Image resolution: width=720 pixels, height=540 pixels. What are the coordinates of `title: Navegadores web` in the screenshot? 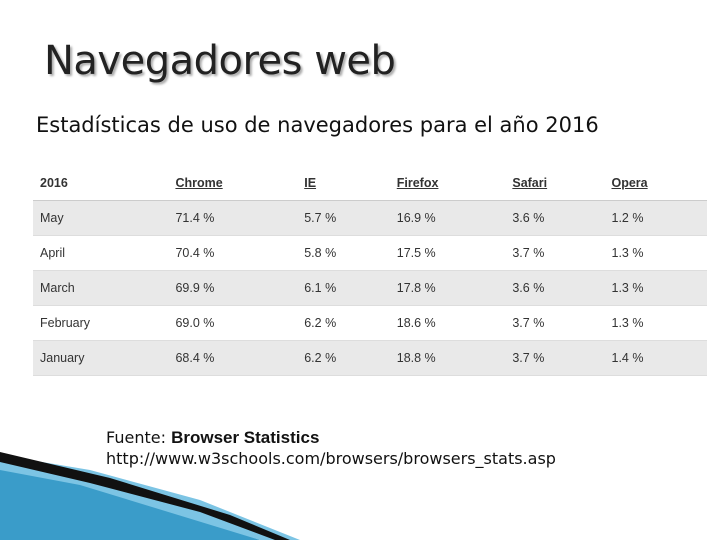 It's located at (220, 61).